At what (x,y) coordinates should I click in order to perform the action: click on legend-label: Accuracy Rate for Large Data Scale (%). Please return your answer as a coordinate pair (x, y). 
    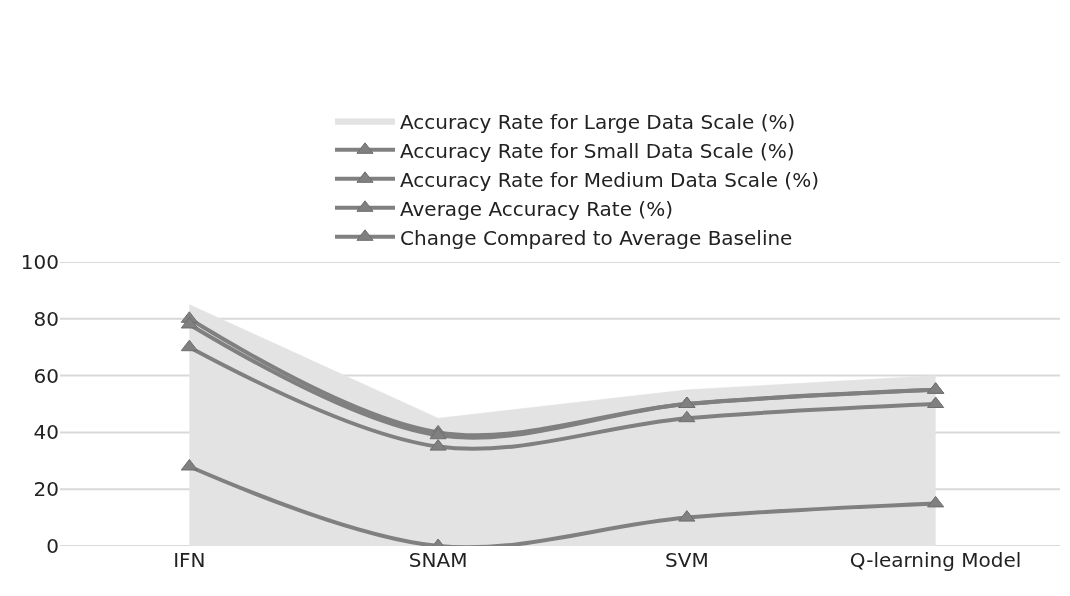
    Looking at the image, I should click on (598, 121).